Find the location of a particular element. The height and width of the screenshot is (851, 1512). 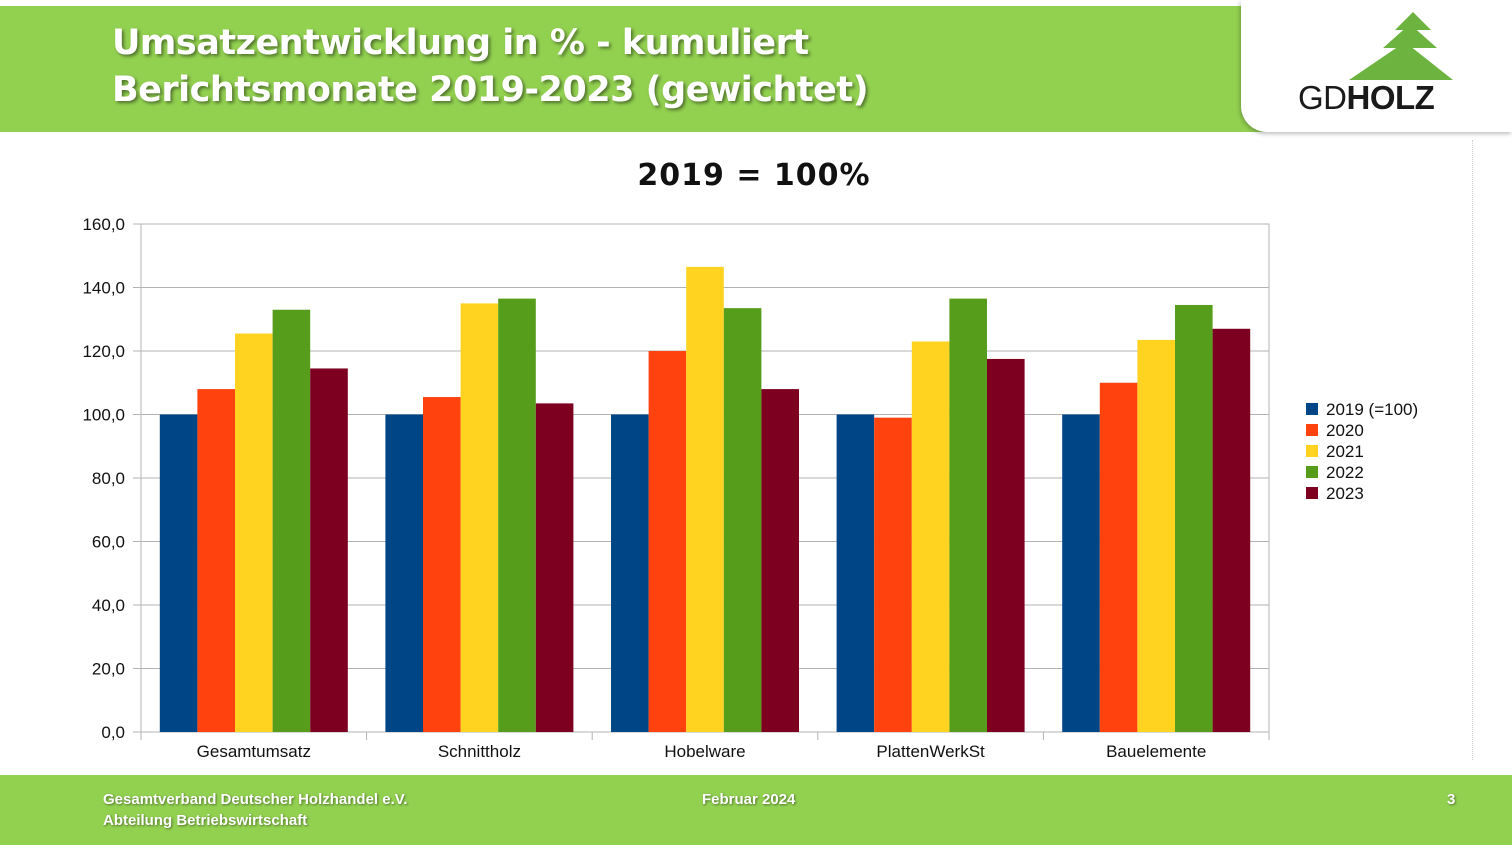

logo-panel is located at coordinates (1376, 66).